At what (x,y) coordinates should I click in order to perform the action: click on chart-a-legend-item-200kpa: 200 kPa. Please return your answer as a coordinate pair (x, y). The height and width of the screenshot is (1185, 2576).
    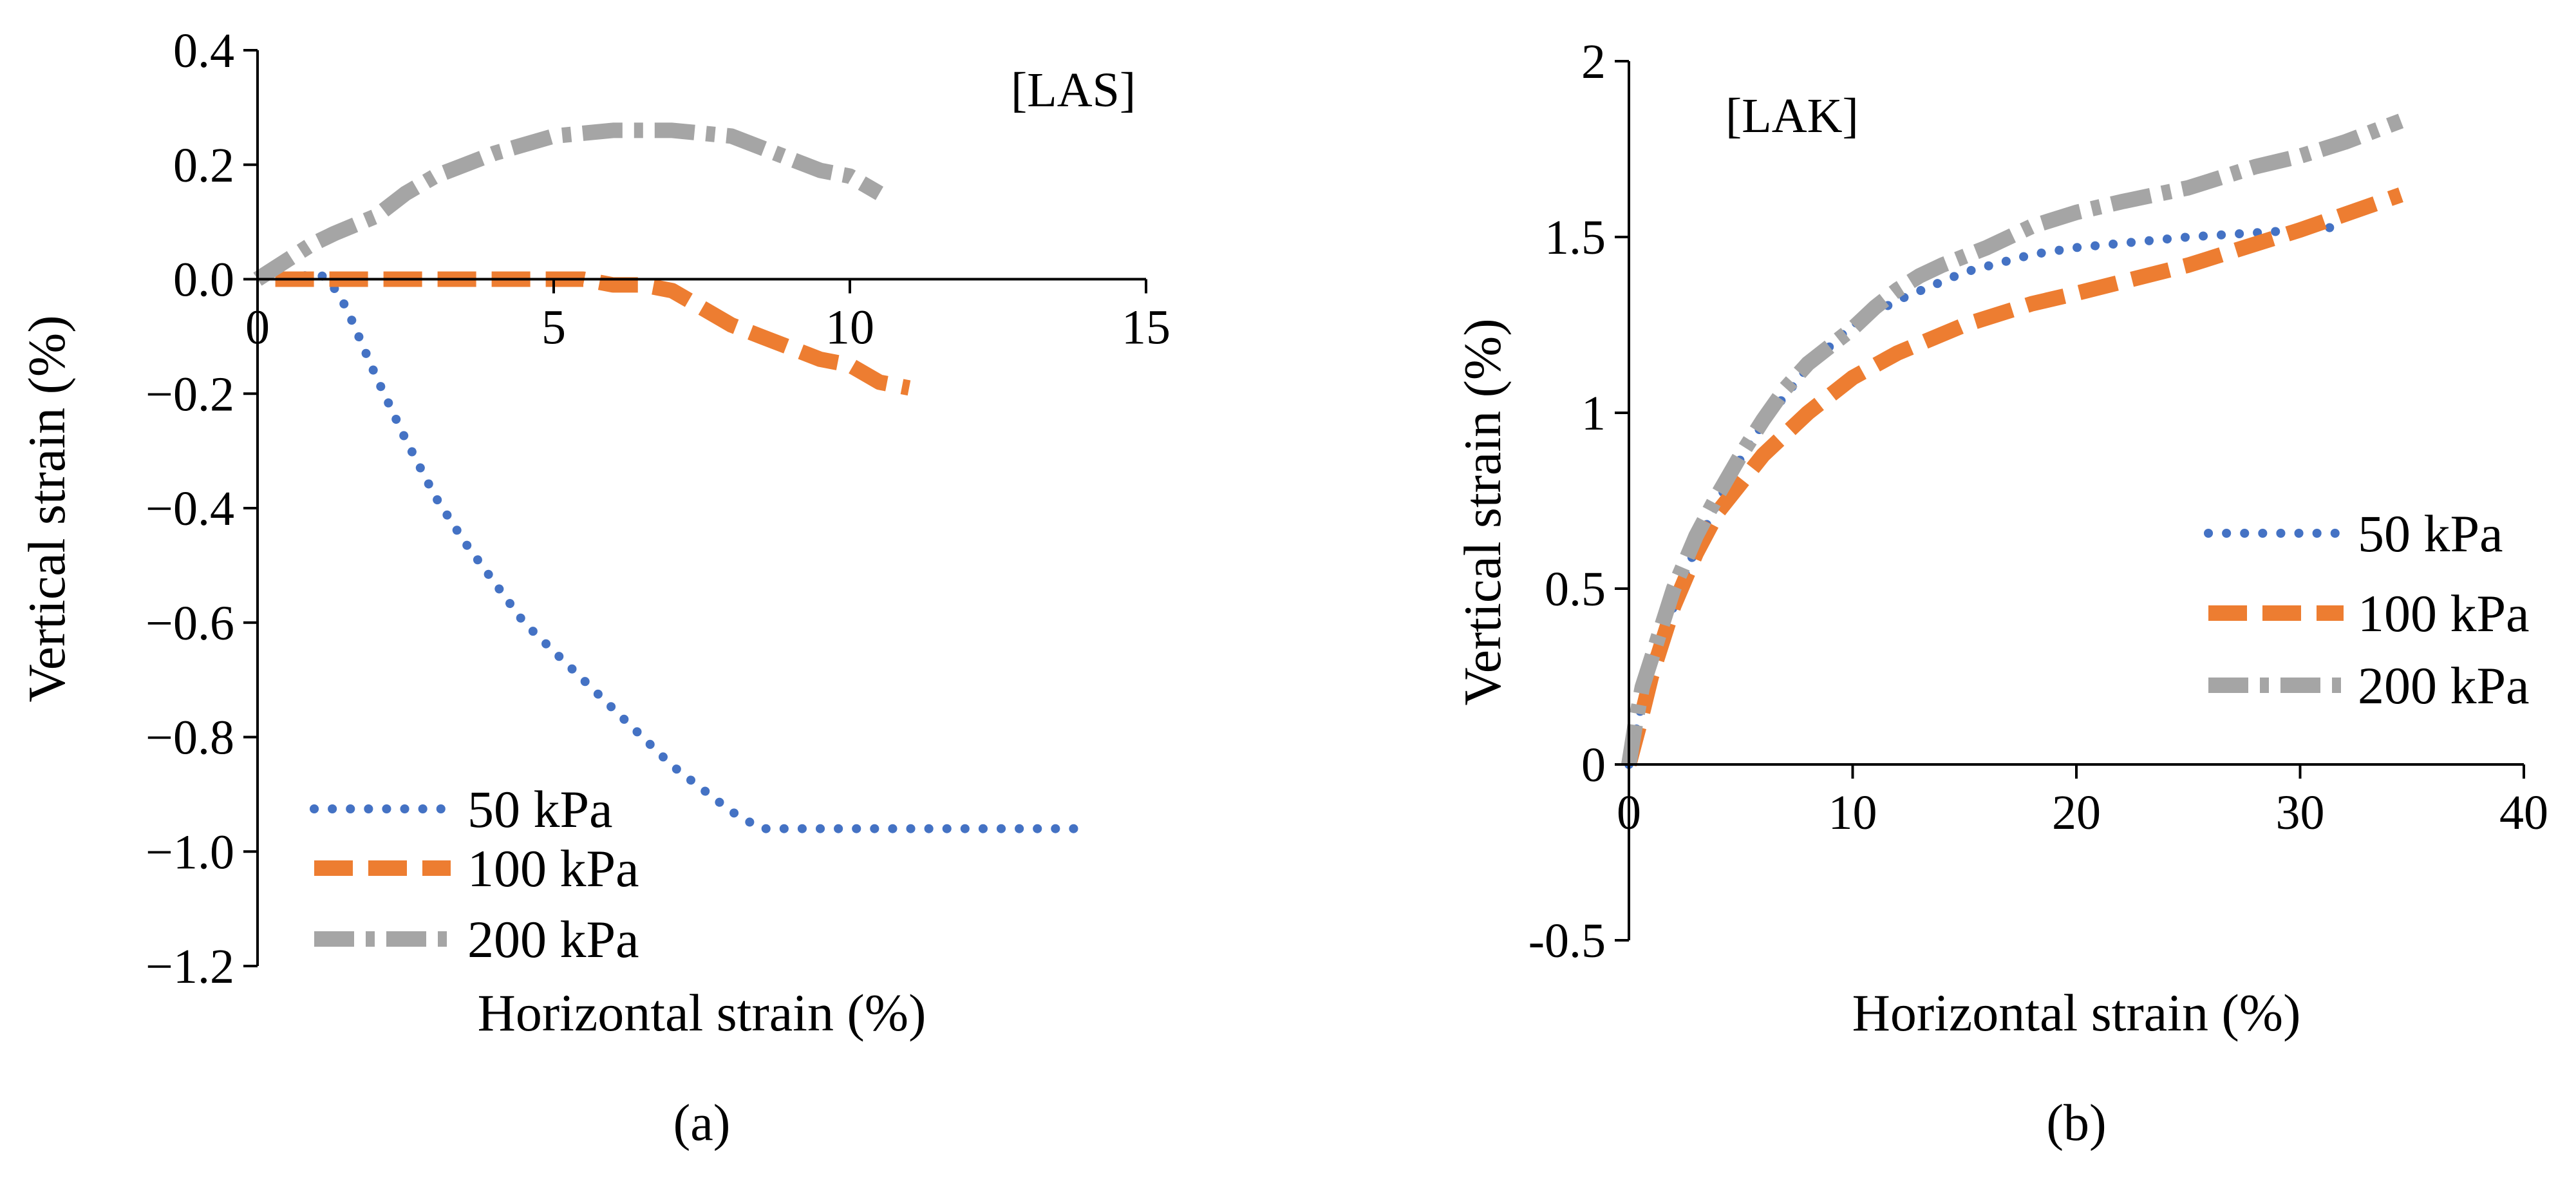
    Looking at the image, I should click on (476, 939).